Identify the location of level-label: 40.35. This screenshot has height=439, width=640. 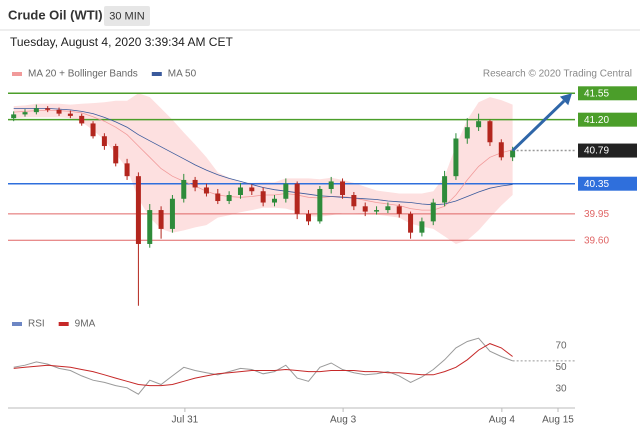
(596, 184).